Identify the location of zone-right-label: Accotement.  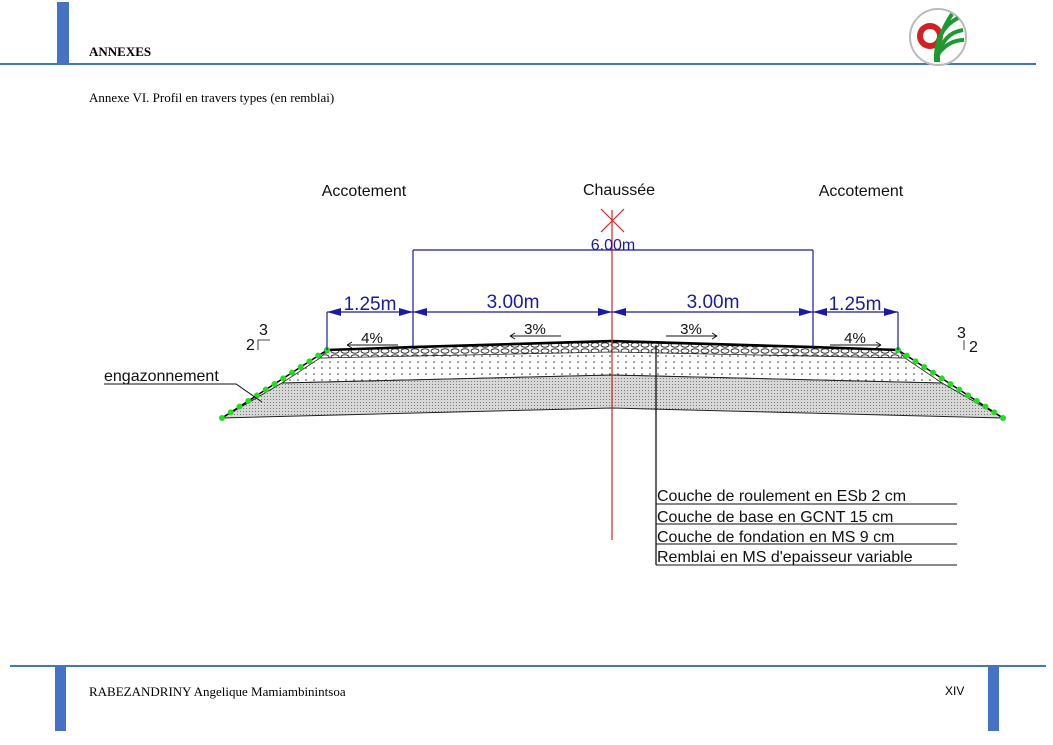
(861, 191).